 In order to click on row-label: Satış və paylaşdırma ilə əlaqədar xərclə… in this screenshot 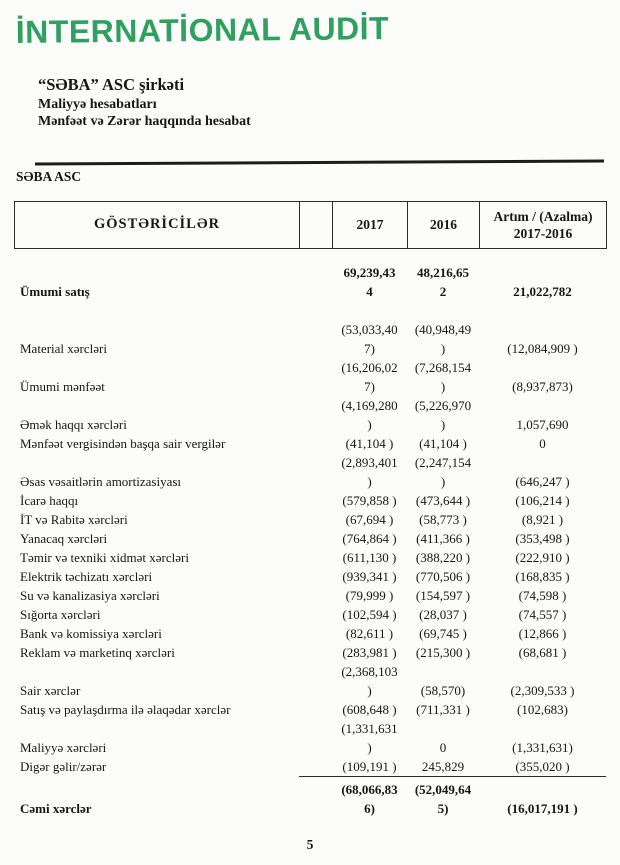, I will do `click(125, 709)`.